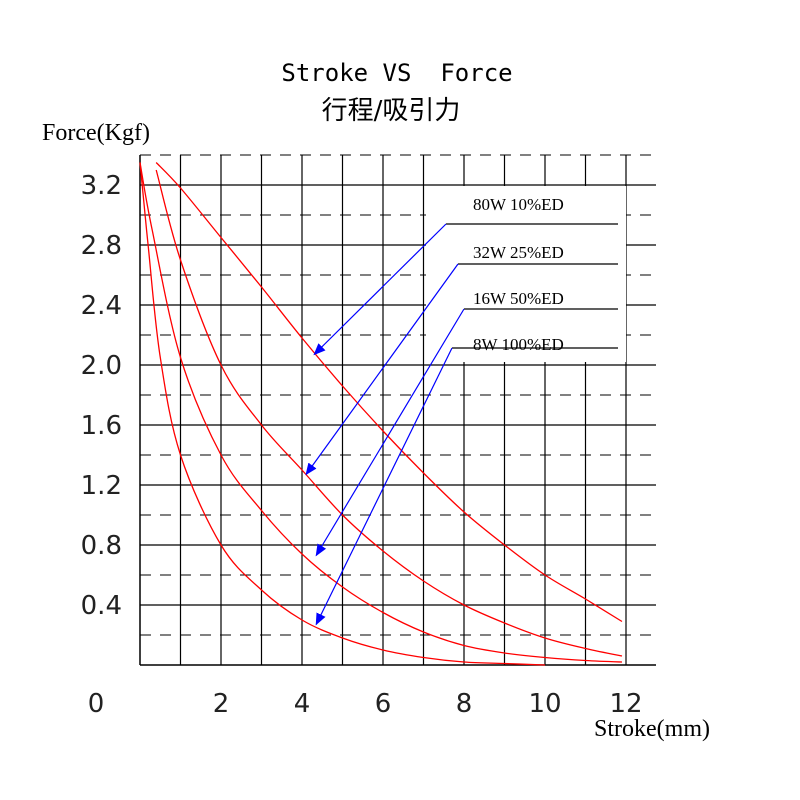 The height and width of the screenshot is (800, 800). What do you see at coordinates (101, 606) in the screenshot?
I see `y-tick-label: 0.4` at bounding box center [101, 606].